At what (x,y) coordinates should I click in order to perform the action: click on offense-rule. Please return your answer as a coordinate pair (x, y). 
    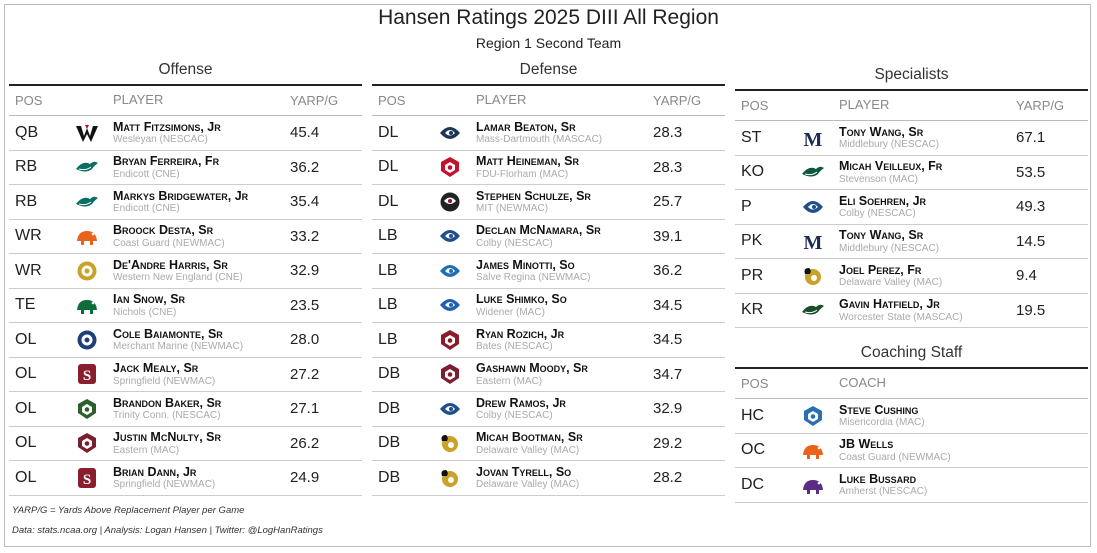
    Looking at the image, I should click on (185, 85).